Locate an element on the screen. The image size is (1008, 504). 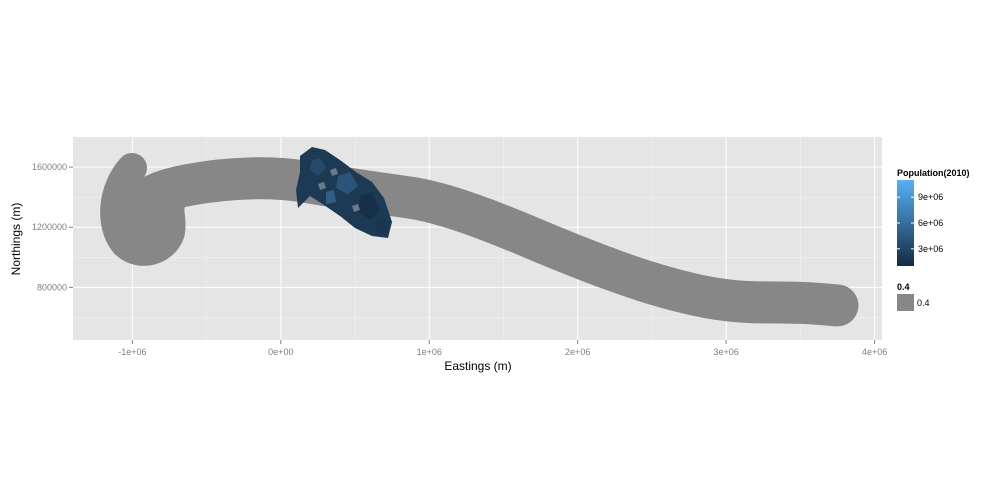
legend-population: Population(2010) 3e+06 6e+06 9e+06 is located at coordinates (933, 217).